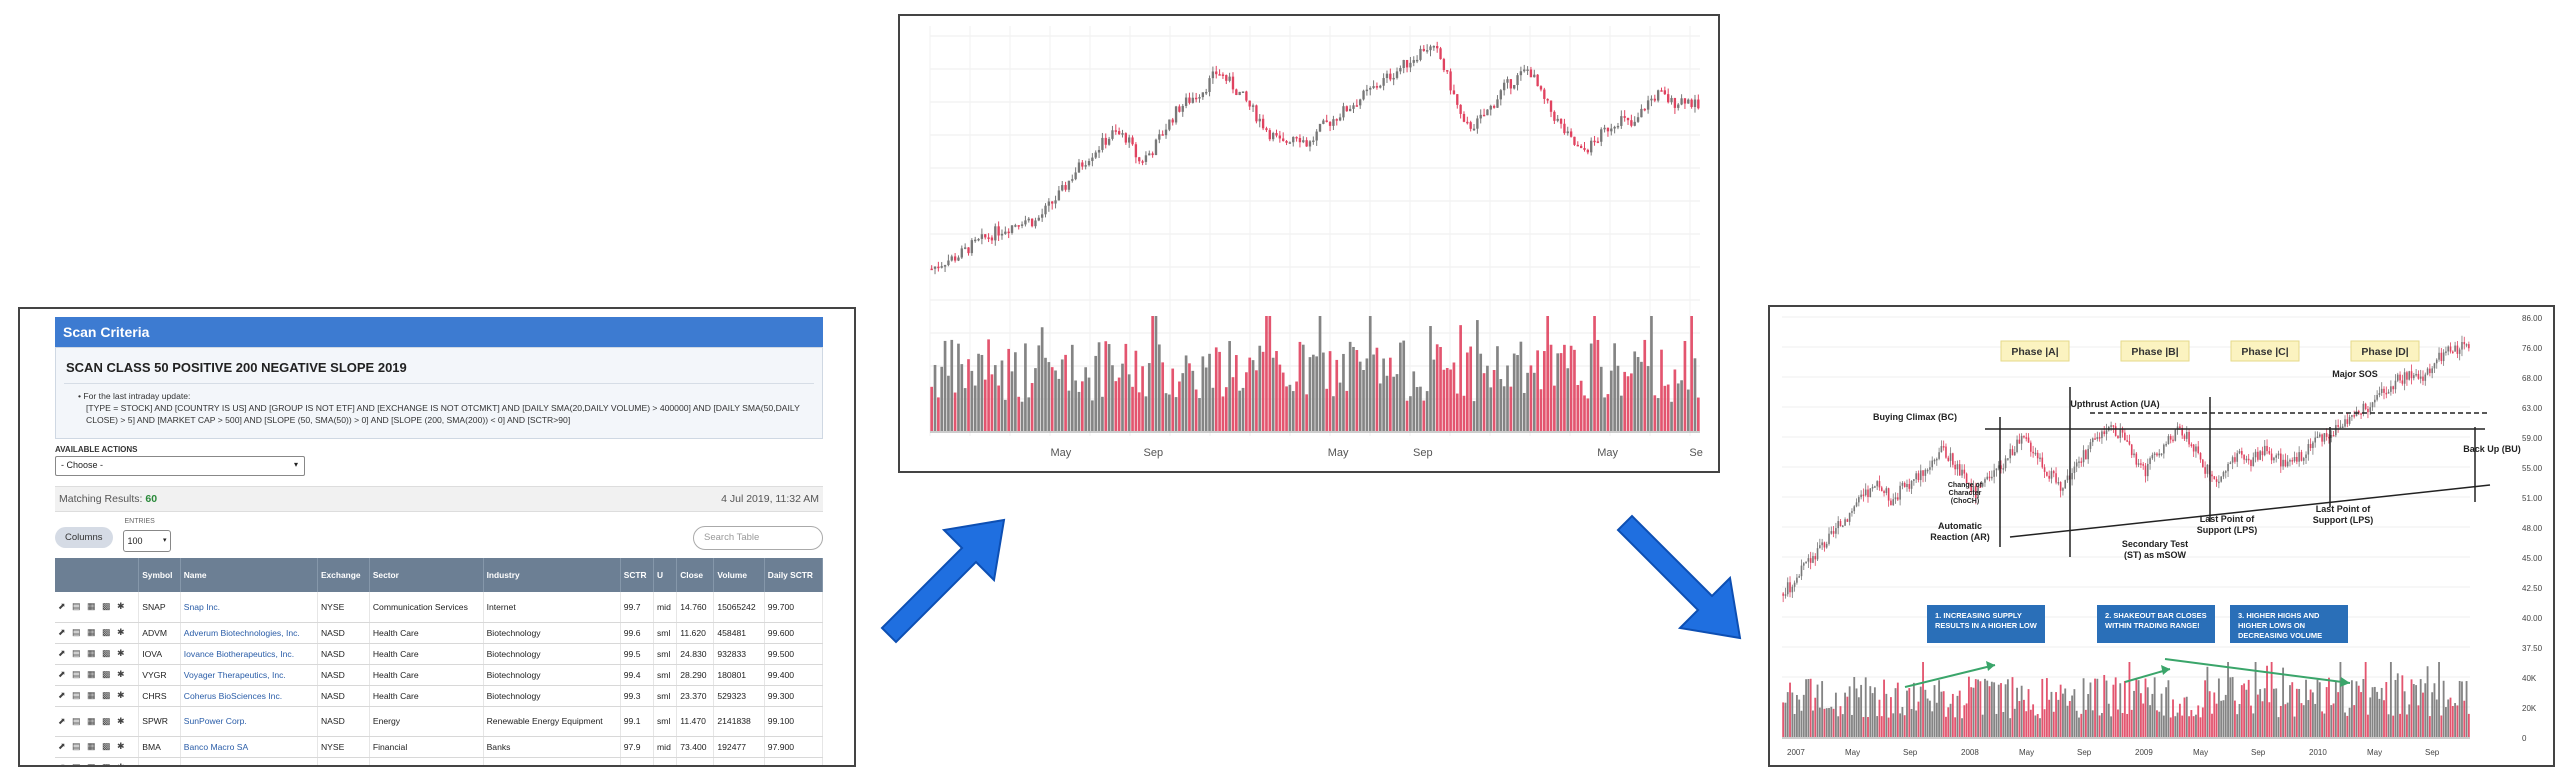 This screenshot has width=2560, height=769. Describe the element at coordinates (164, 540) in the screenshot. I see `chevron-down-icon: ▾` at that location.